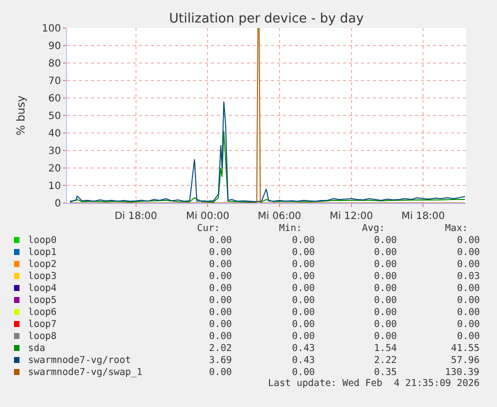 The height and width of the screenshot is (407, 497). What do you see at coordinates (351, 216) in the screenshot?
I see `x-tick-label: Mi 12:00` at bounding box center [351, 216].